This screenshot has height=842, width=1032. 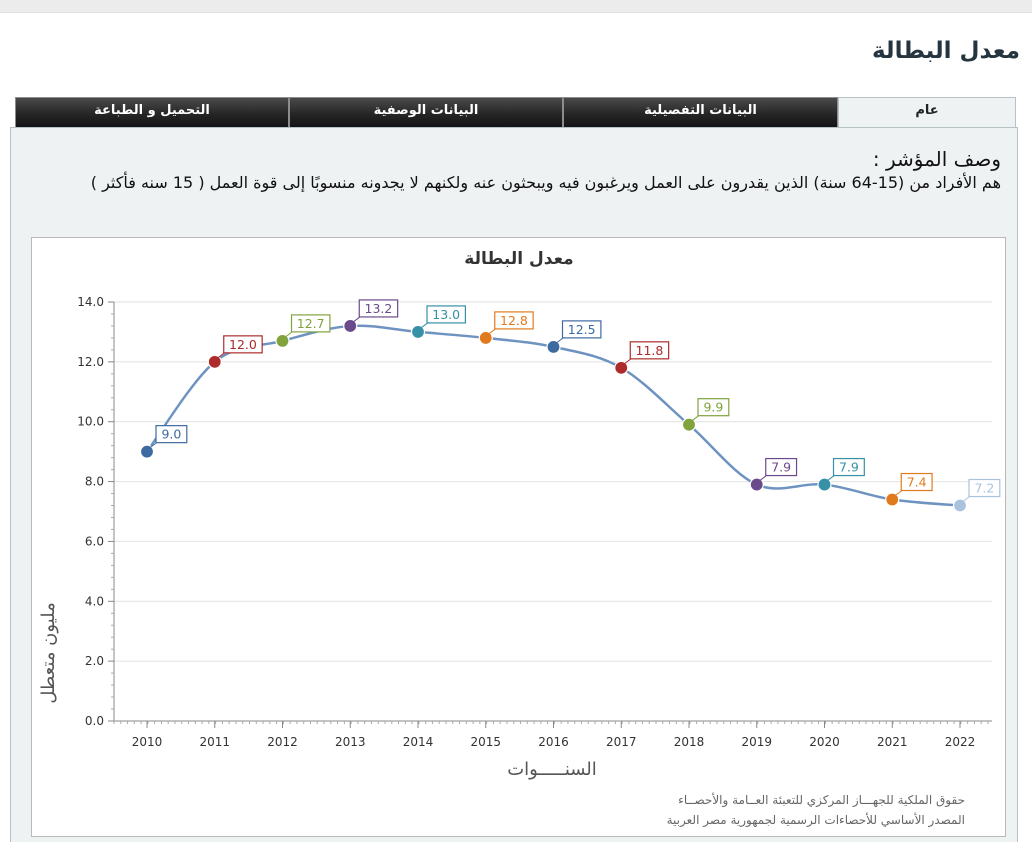 I want to click on data-label: 13.2, so click(x=379, y=308).